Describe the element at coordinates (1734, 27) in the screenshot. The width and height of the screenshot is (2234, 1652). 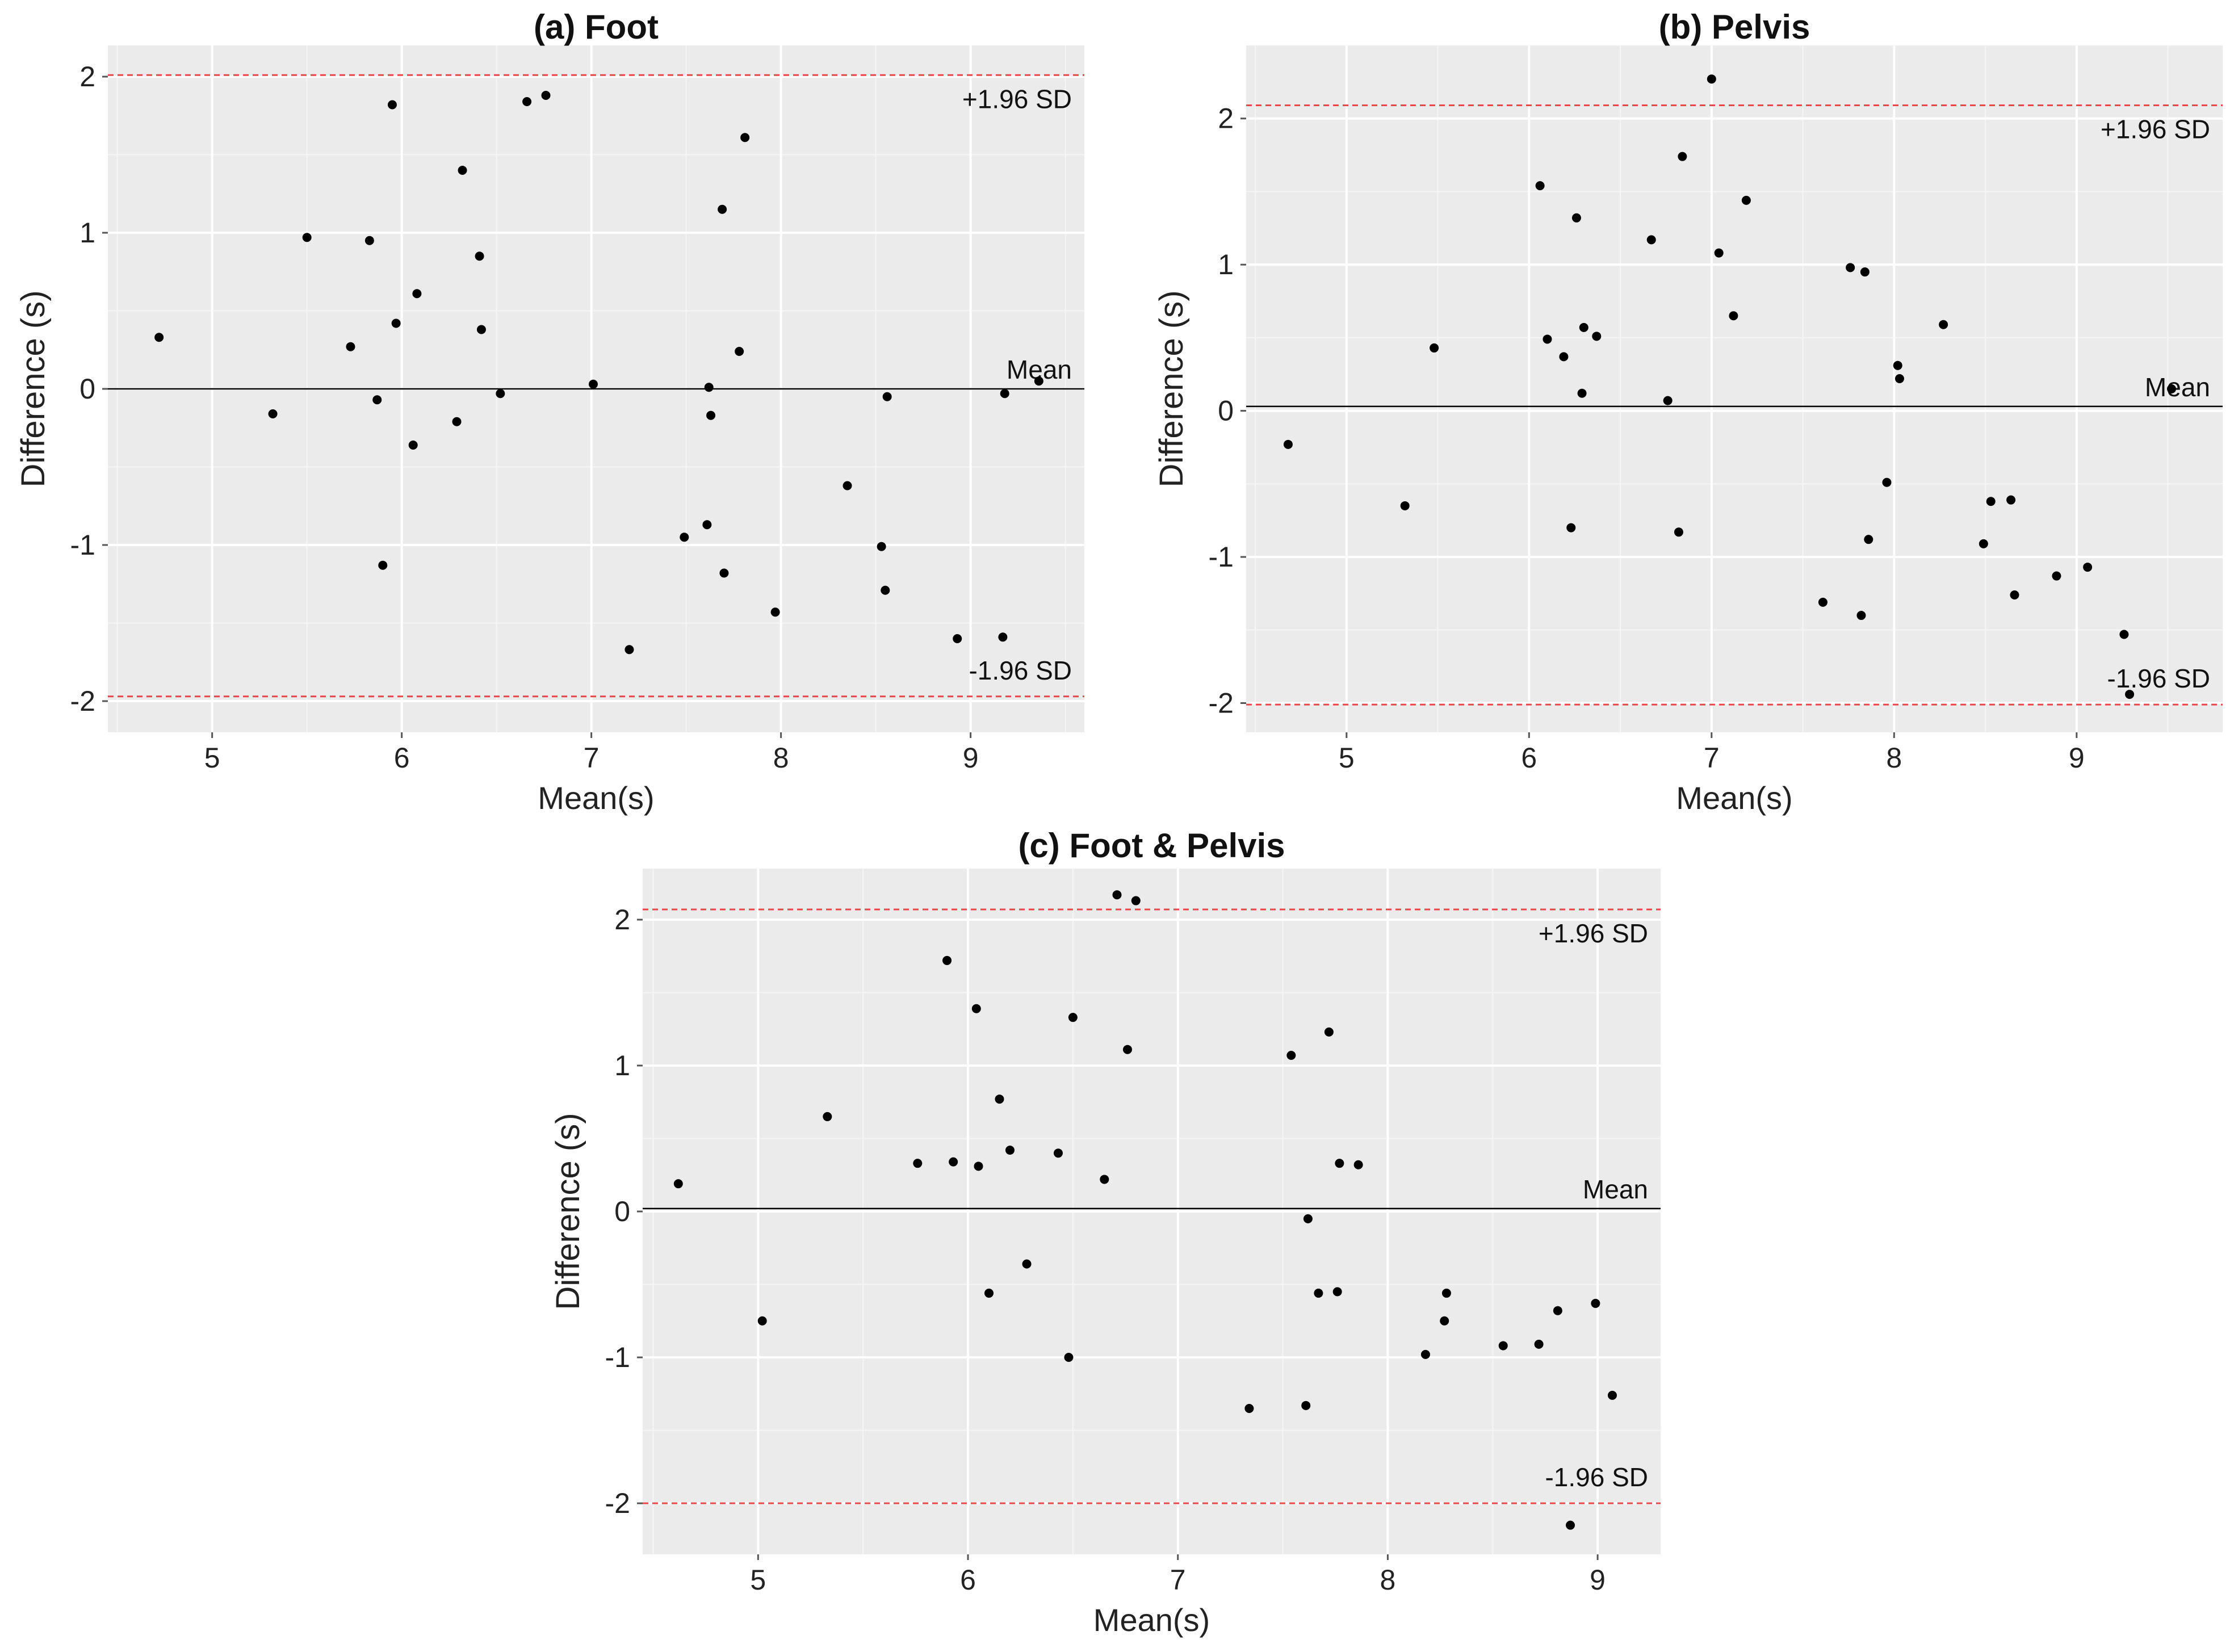
I see `panel-title: (b) Pelvis` at that location.